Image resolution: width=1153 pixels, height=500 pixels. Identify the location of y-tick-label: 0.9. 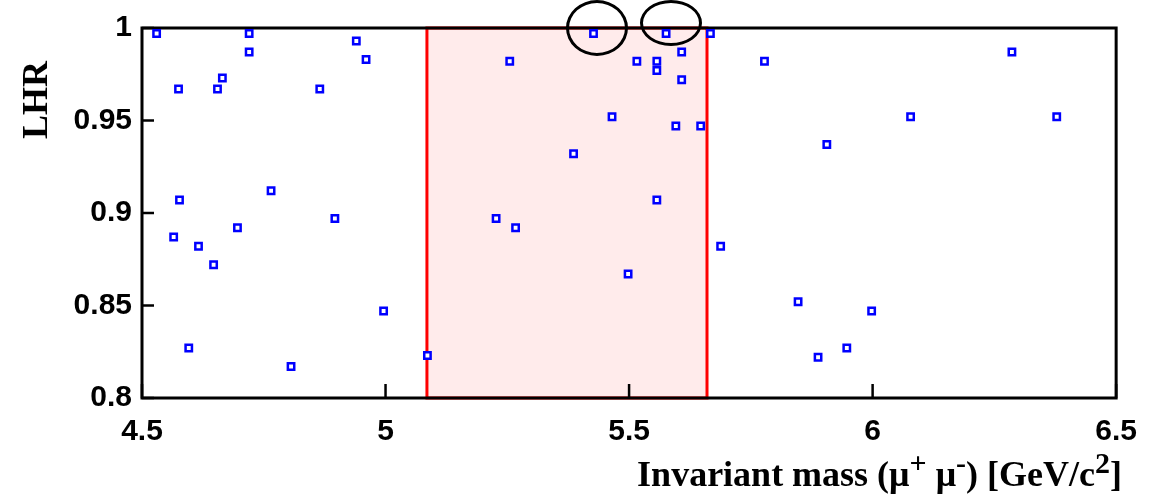
(111, 211).